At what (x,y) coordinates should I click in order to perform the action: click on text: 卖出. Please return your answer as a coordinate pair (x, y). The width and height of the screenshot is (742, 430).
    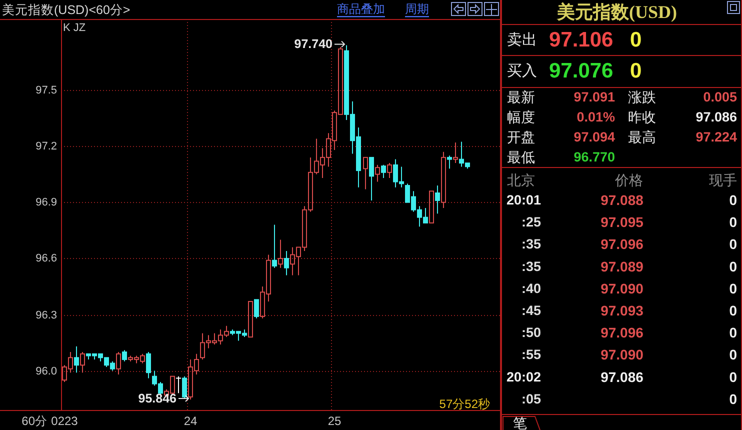
    Looking at the image, I should click on (522, 40).